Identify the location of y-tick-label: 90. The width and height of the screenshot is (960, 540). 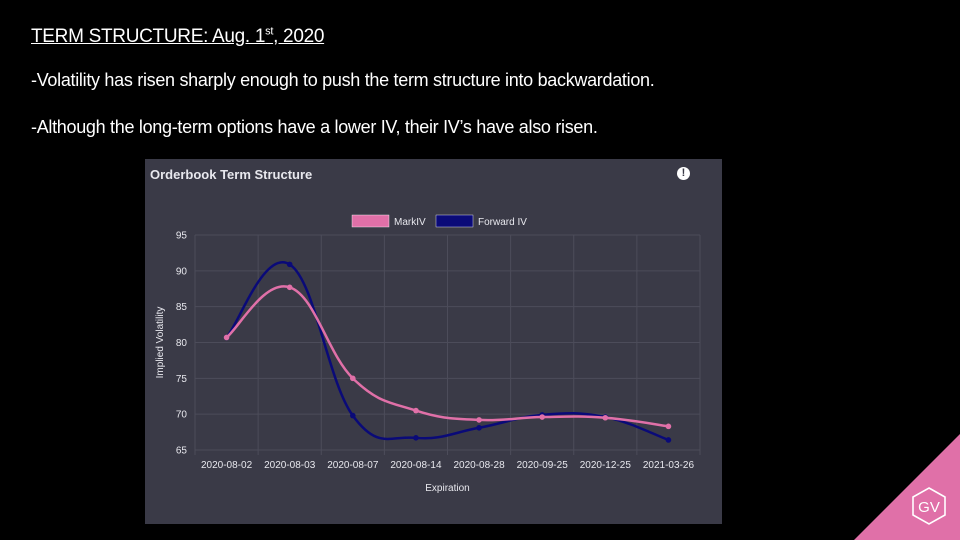
(182, 271).